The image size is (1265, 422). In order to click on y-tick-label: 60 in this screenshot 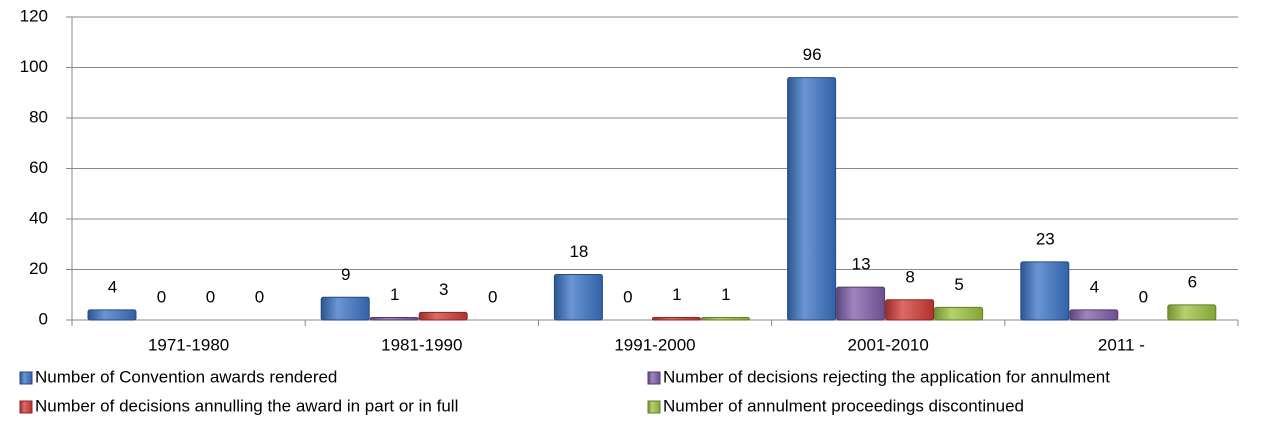, I will do `click(38, 167)`.